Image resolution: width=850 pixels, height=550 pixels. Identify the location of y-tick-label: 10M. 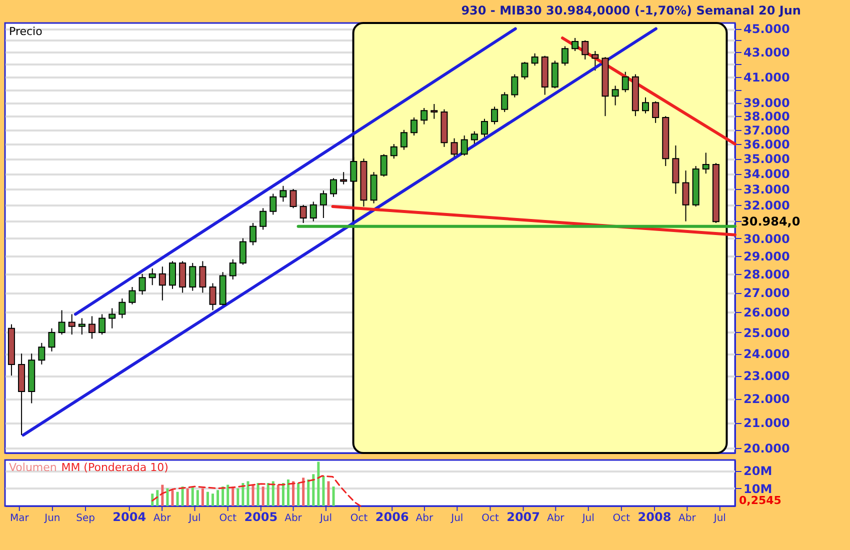
(758, 489).